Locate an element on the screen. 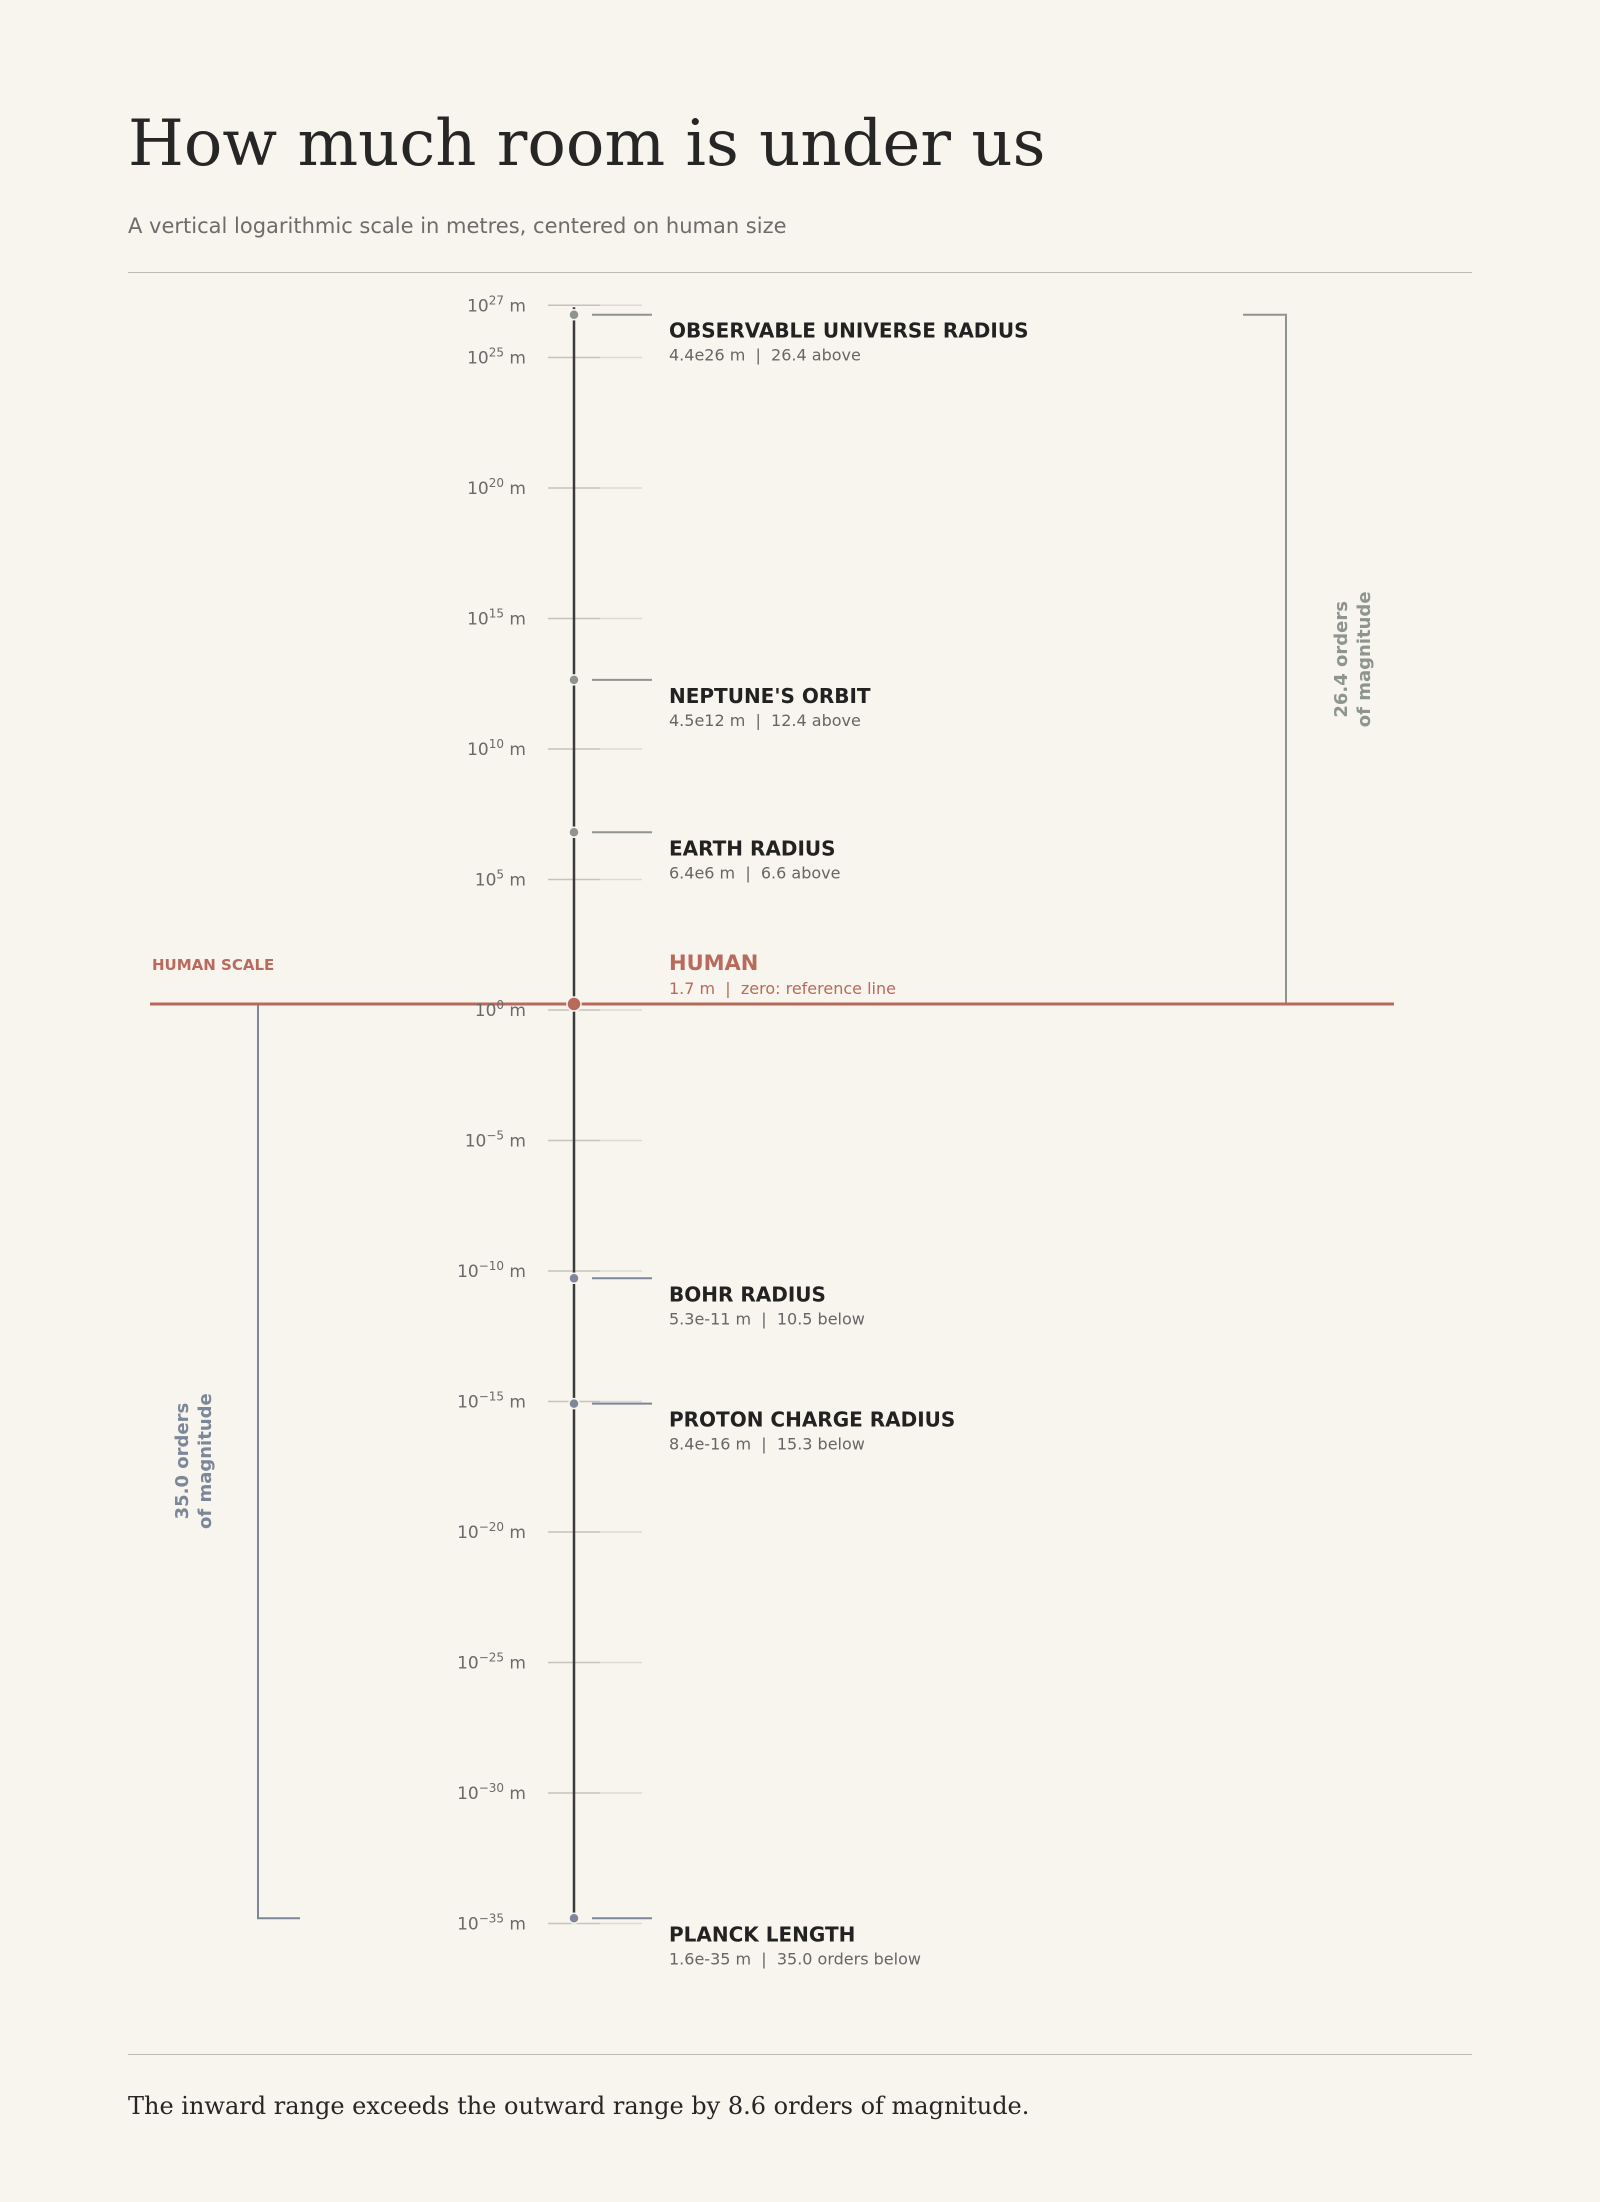 Image resolution: width=1600 pixels, height=2202 pixels. tick-label: 1020 m is located at coordinates (496, 487).